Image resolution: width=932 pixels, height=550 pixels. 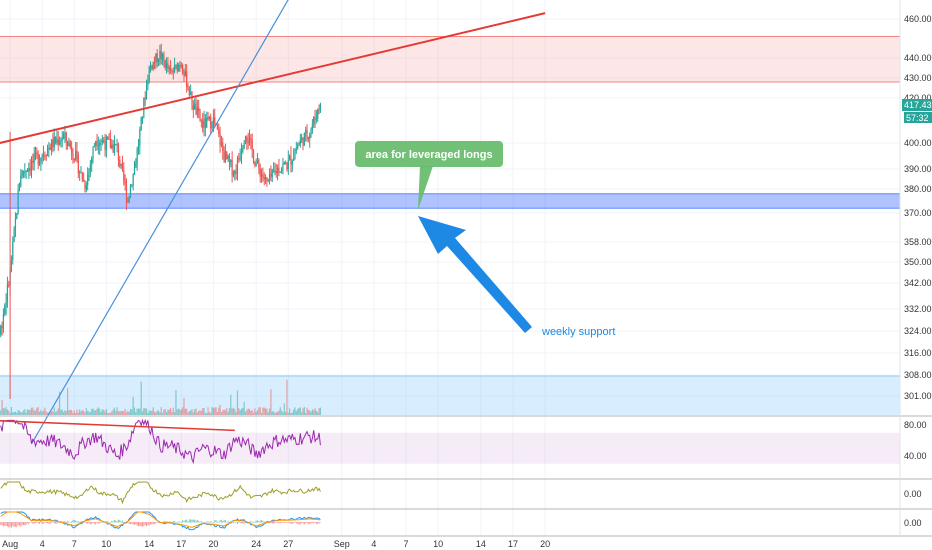 I want to click on blue-arrow-icon, so click(x=475, y=274).